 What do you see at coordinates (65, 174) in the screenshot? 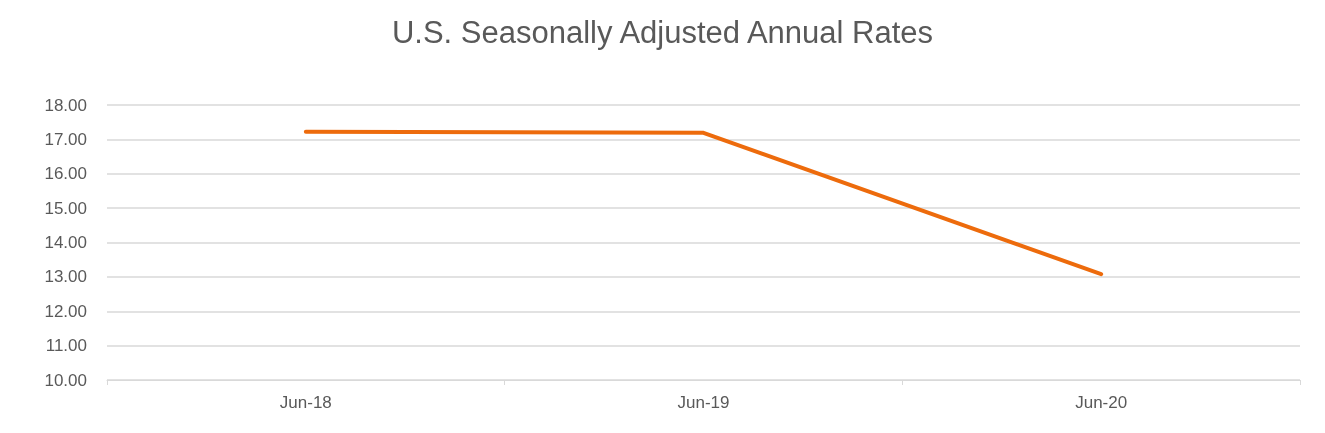
I see `y-tick-label: 16.00` at bounding box center [65, 174].